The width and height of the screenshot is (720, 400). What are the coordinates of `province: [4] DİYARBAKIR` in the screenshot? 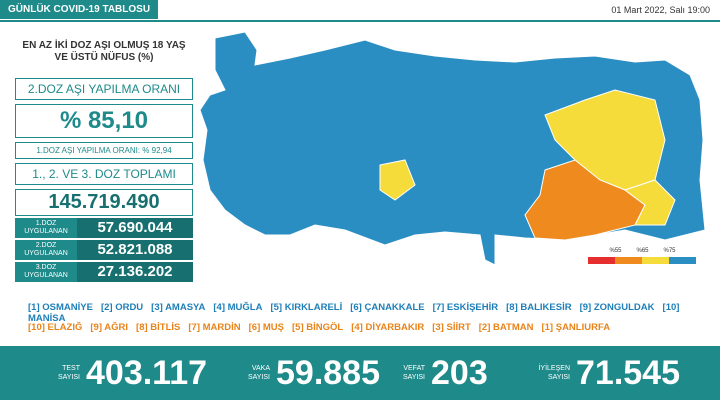 It's located at (388, 327).